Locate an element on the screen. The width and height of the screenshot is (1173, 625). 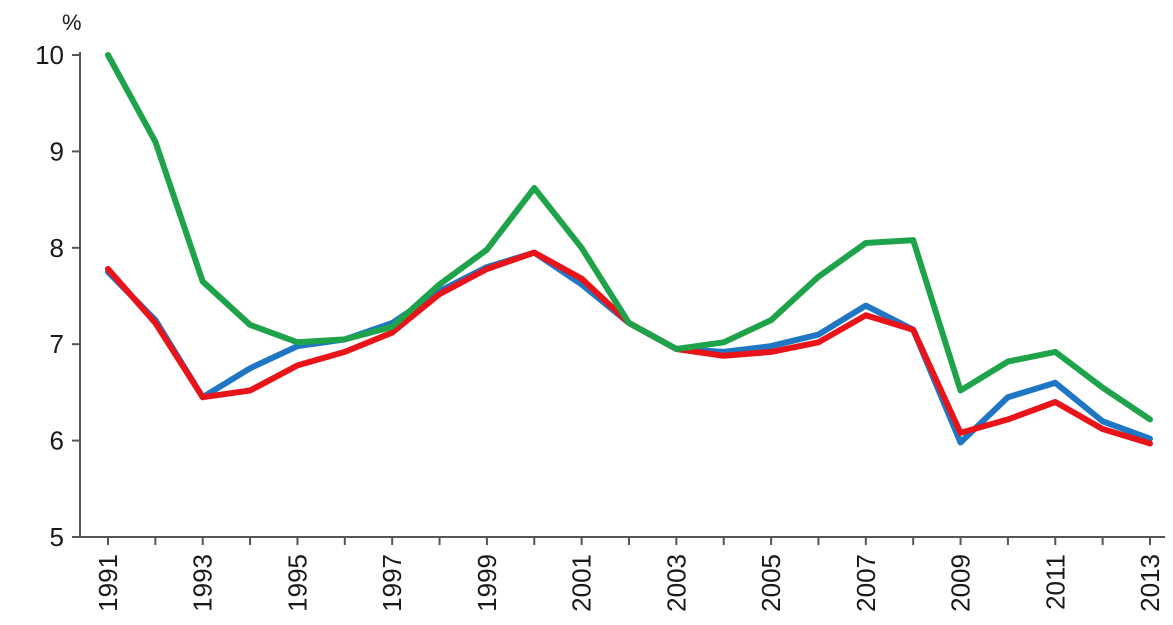
x-tick-label: 2007 is located at coordinates (866, 583).